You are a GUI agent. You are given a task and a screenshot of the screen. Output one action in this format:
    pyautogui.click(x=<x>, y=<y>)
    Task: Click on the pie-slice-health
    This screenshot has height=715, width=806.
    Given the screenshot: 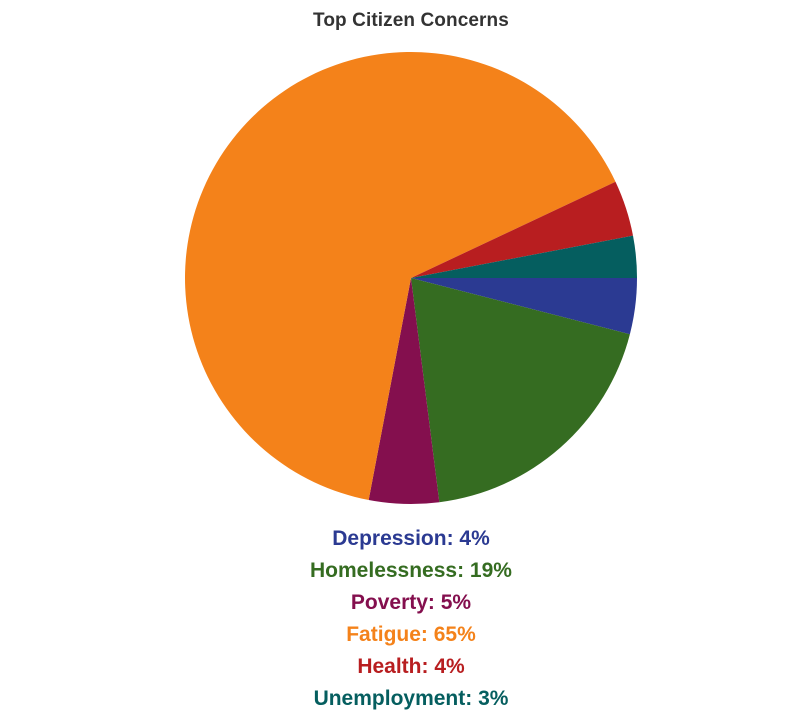 What is the action you would take?
    pyautogui.click(x=522, y=229)
    